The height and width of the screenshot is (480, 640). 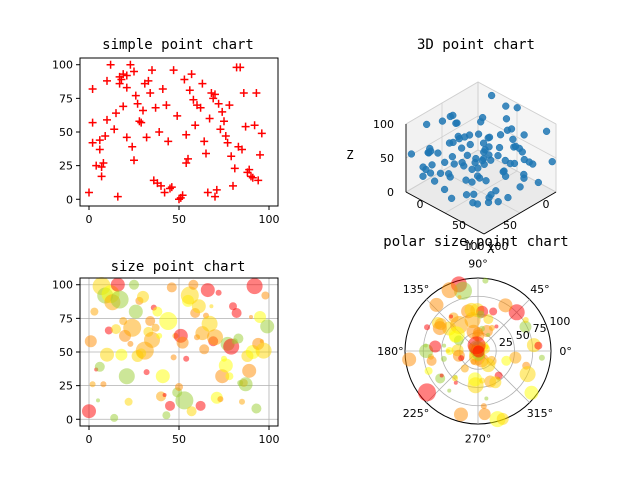 I want to click on polar-angle-label: 135°, so click(x=416, y=289).